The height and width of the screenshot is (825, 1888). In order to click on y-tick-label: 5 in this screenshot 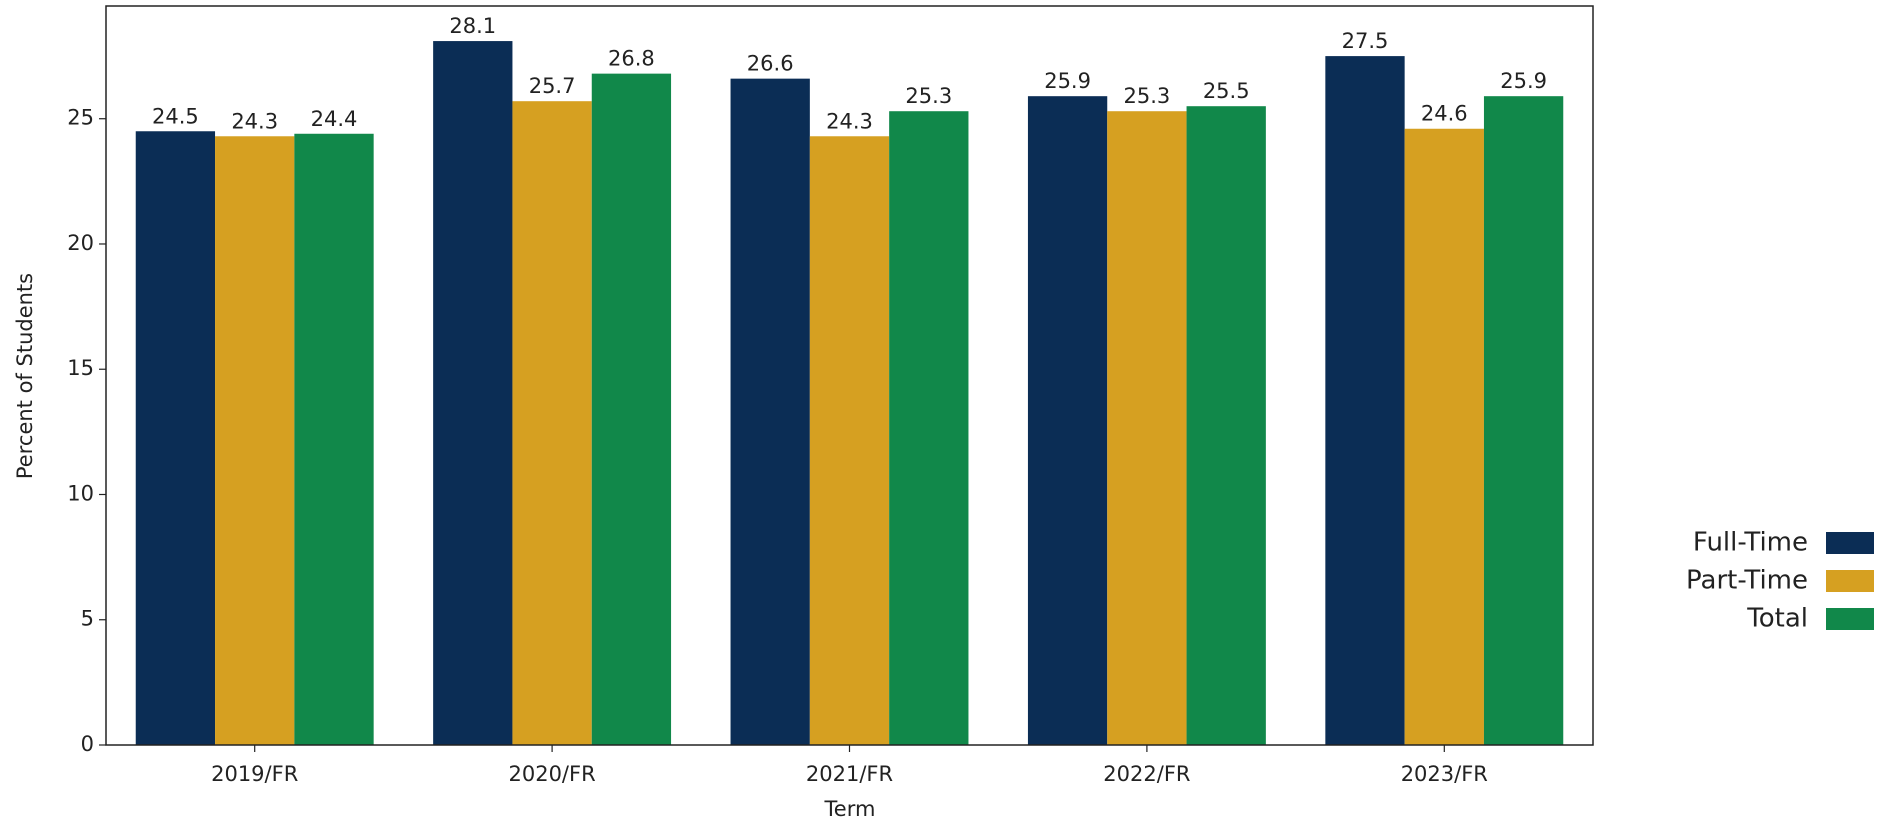, I will do `click(87, 619)`.